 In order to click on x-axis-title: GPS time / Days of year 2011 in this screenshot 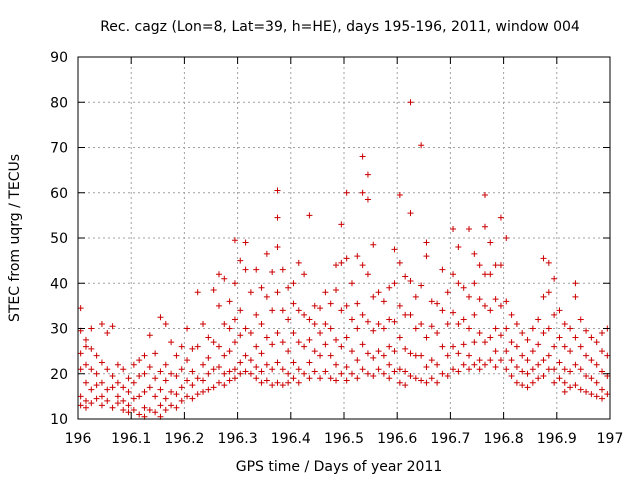, I will do `click(339, 467)`.